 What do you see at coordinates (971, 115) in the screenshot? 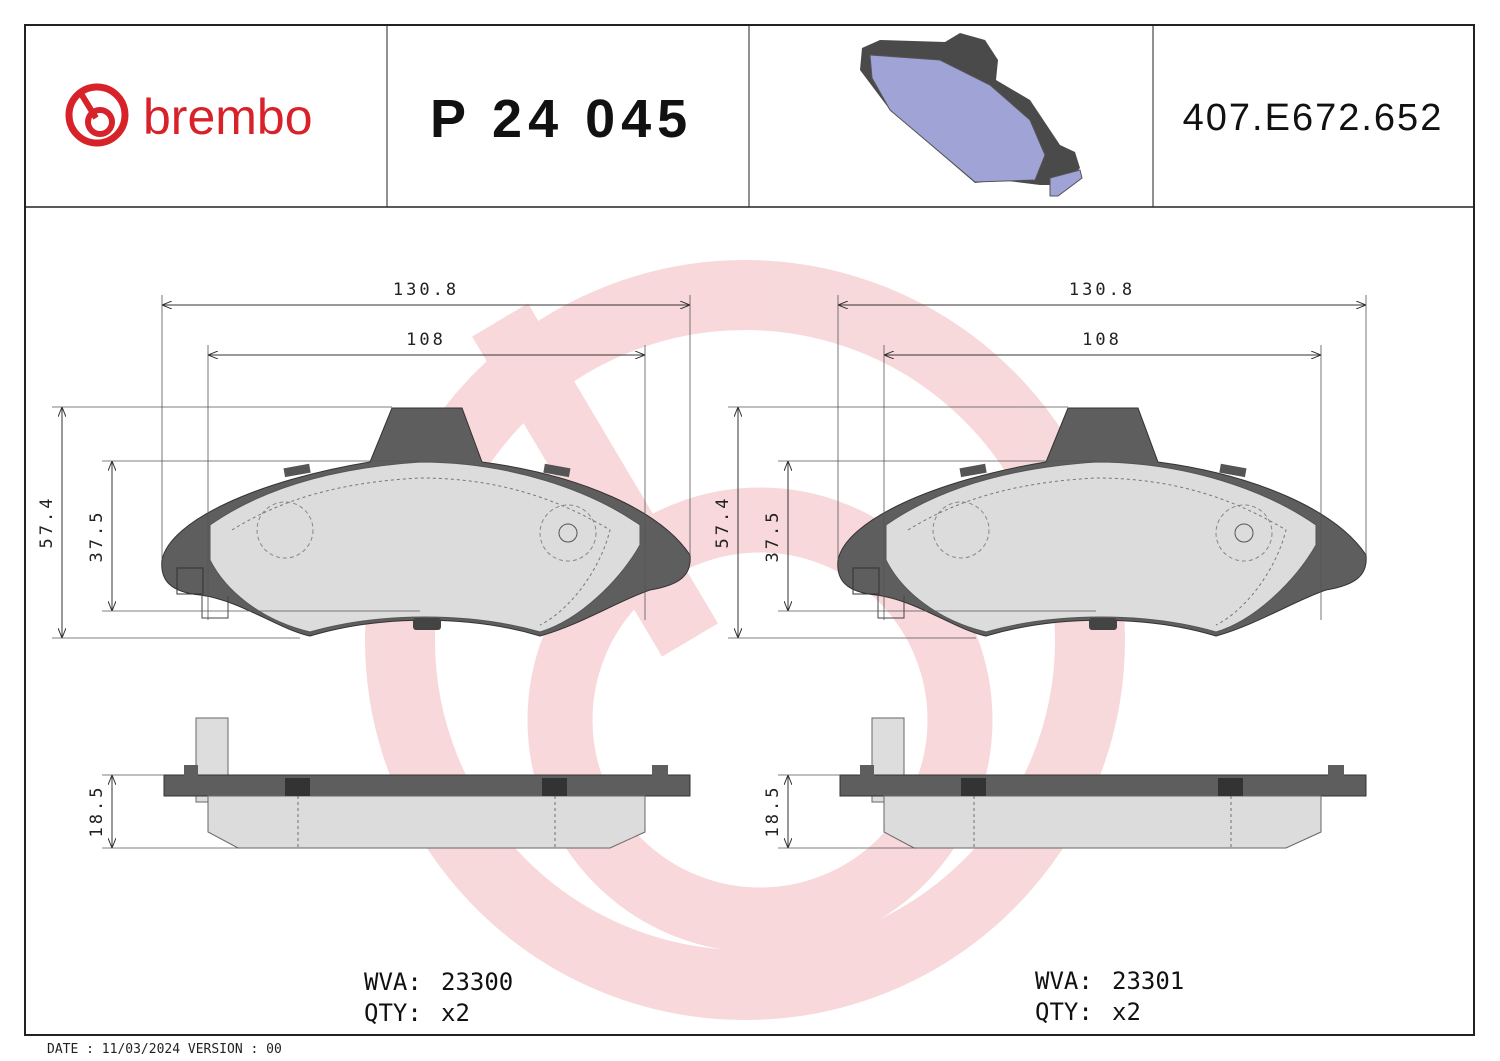
I see `pad-thumbnail` at bounding box center [971, 115].